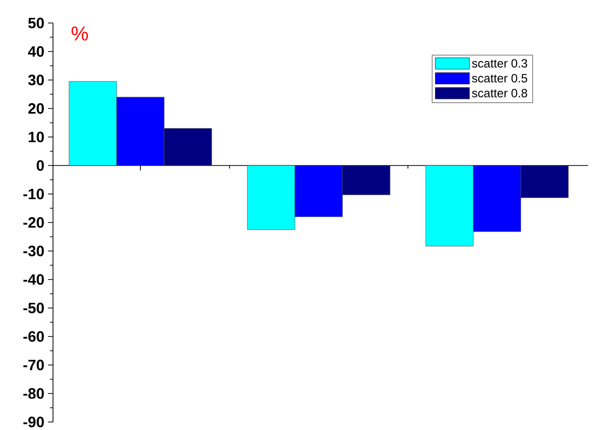  Describe the element at coordinates (500, 93) in the screenshot. I see `legend-label: scatter 0.8` at that location.